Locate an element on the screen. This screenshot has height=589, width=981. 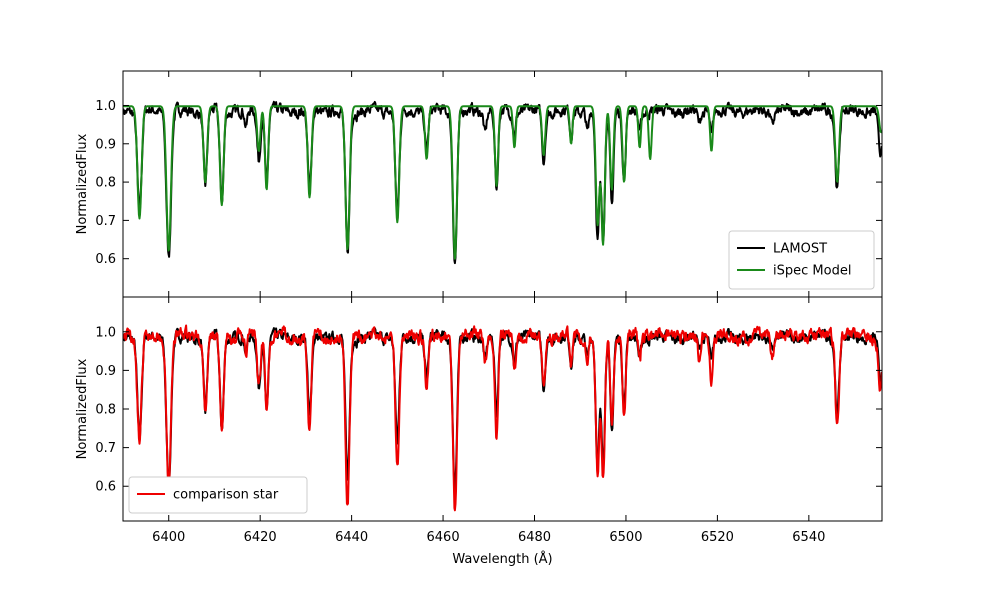
top-legend-box is located at coordinates (801, 260).